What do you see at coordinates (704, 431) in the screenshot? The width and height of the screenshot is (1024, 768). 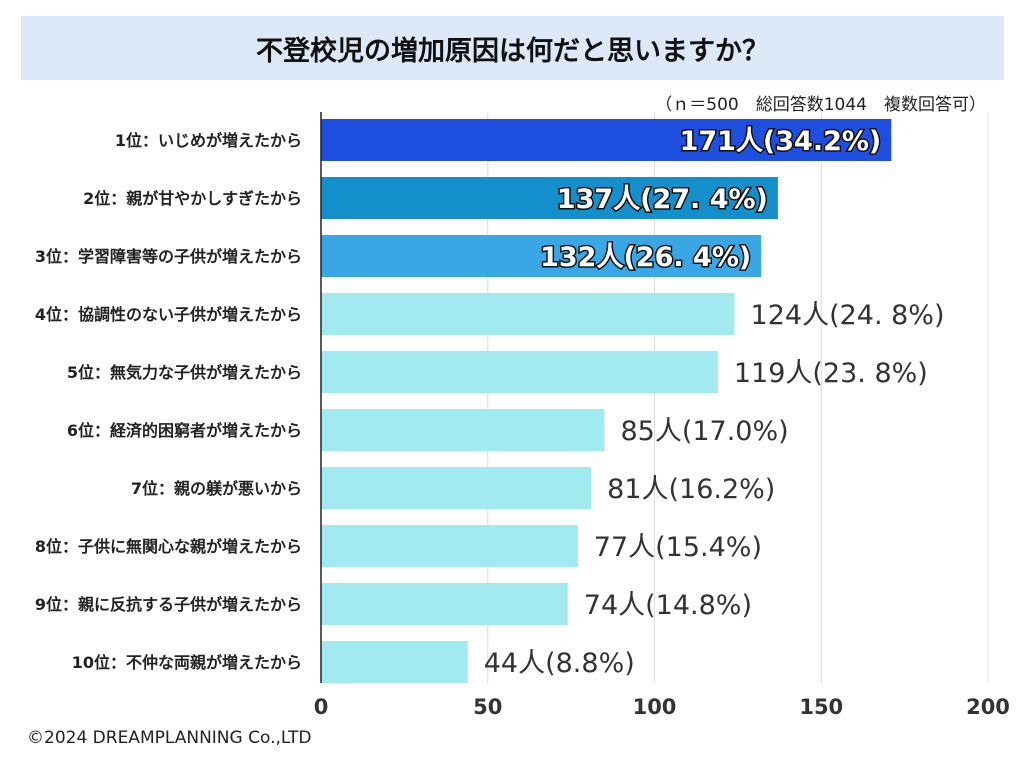 I see `data-label: 85人(17.0%)` at bounding box center [704, 431].